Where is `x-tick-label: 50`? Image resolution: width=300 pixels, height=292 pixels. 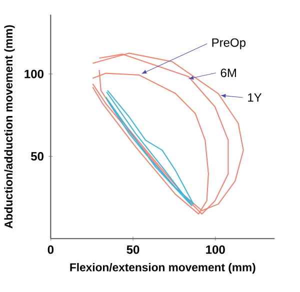 x-tick-label: 50 is located at coordinates (133, 249).